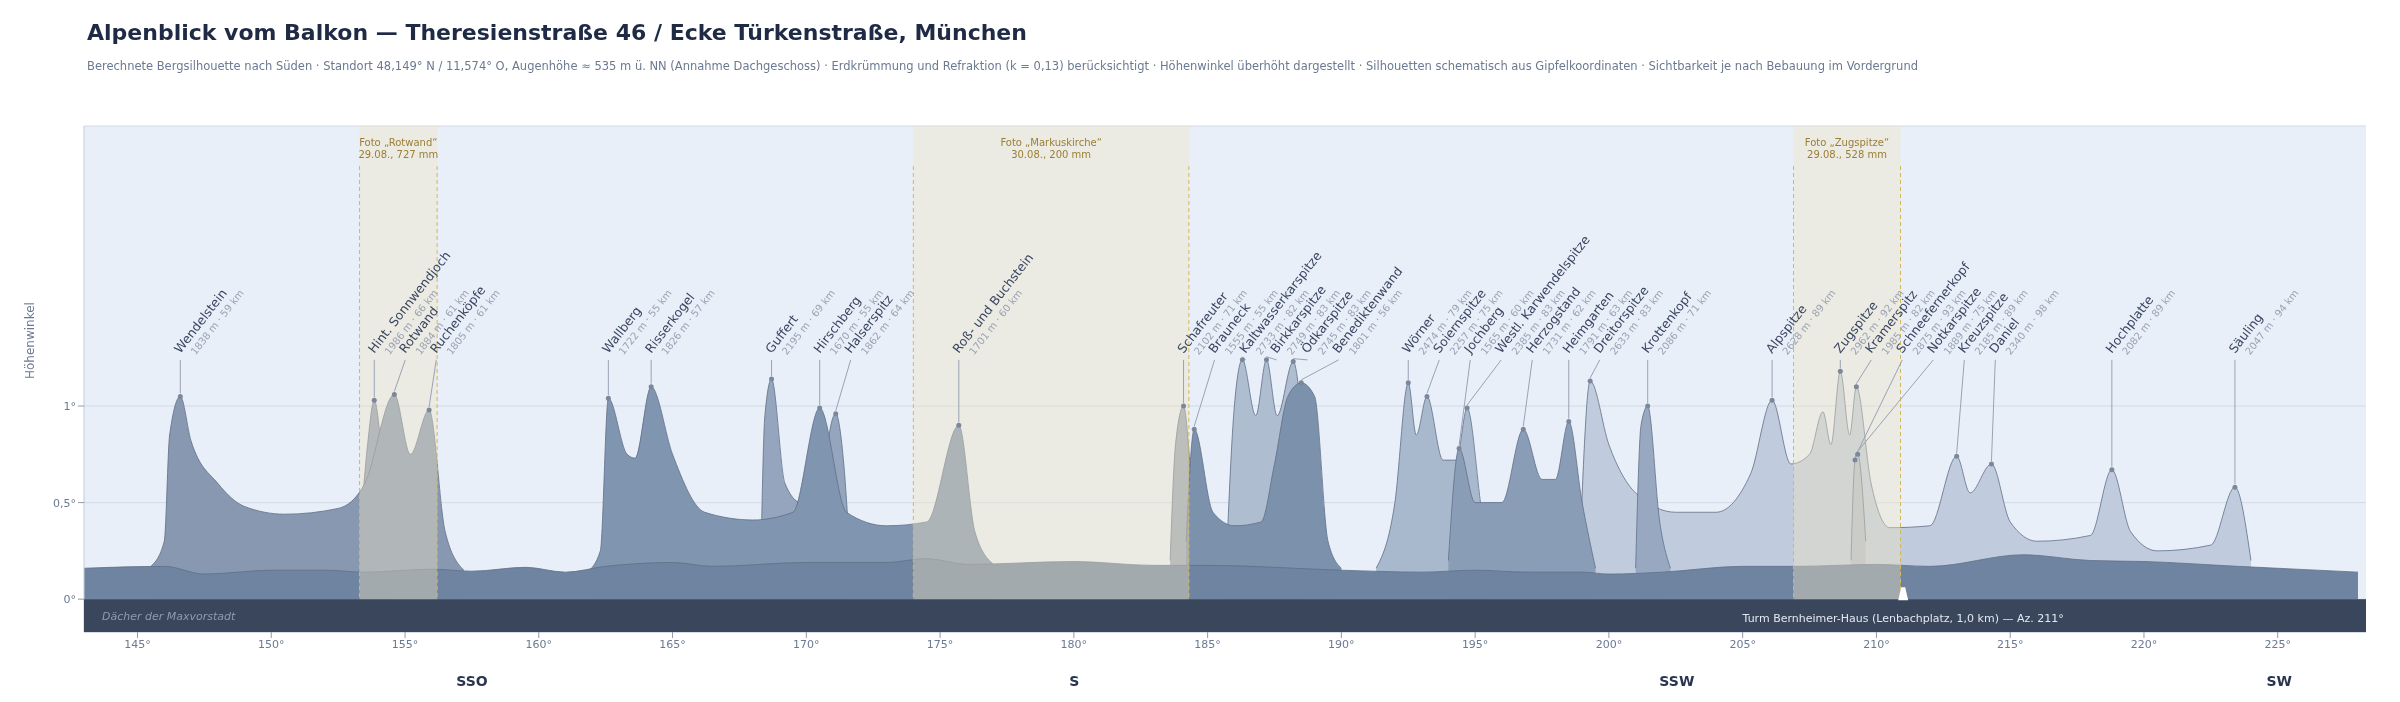  I want to click on x-tick-label: 155°, so click(405, 644).